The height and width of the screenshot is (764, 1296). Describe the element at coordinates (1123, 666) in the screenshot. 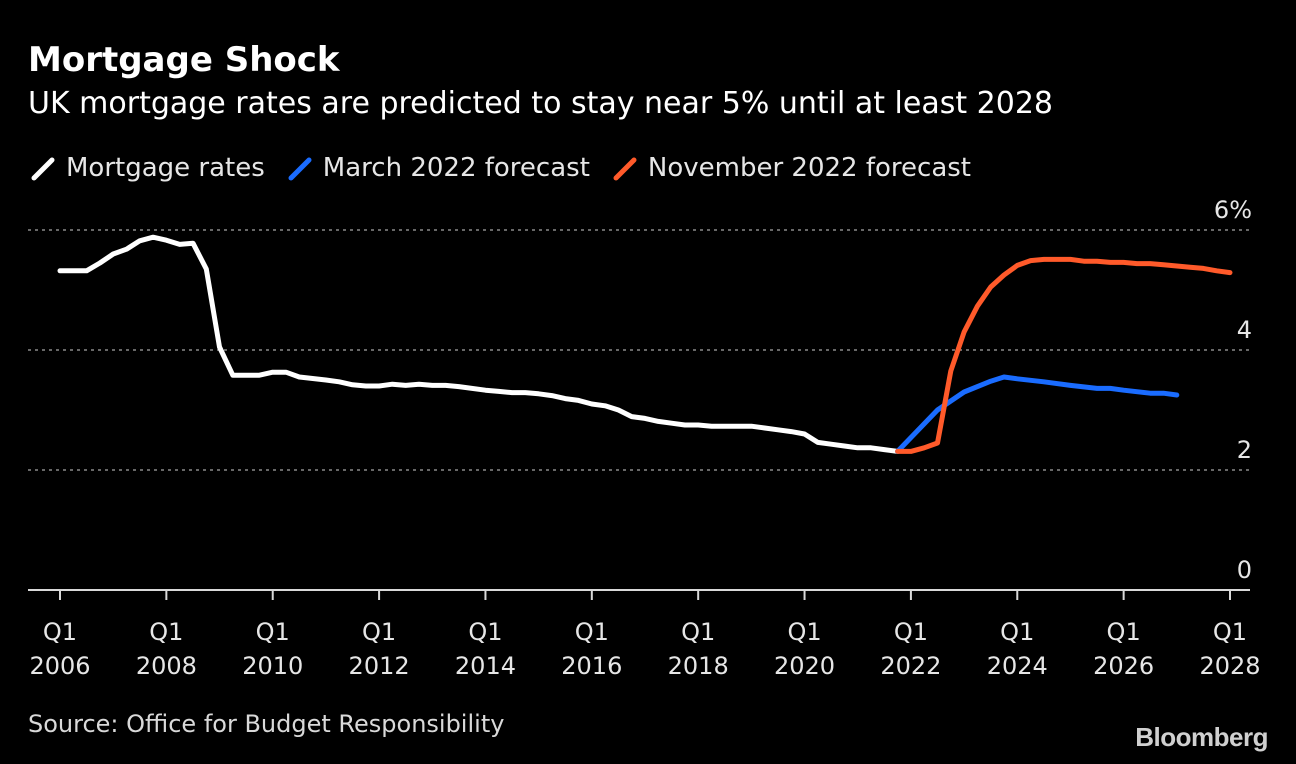

I see `x-tick-label-year-2026: 2026` at that location.